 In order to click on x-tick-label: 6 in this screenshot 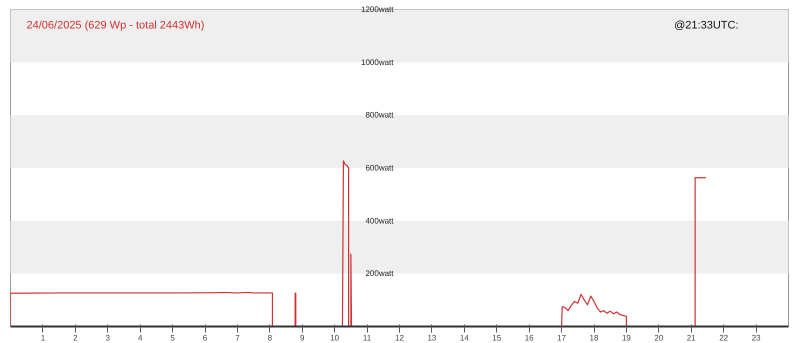, I will do `click(205, 338)`.